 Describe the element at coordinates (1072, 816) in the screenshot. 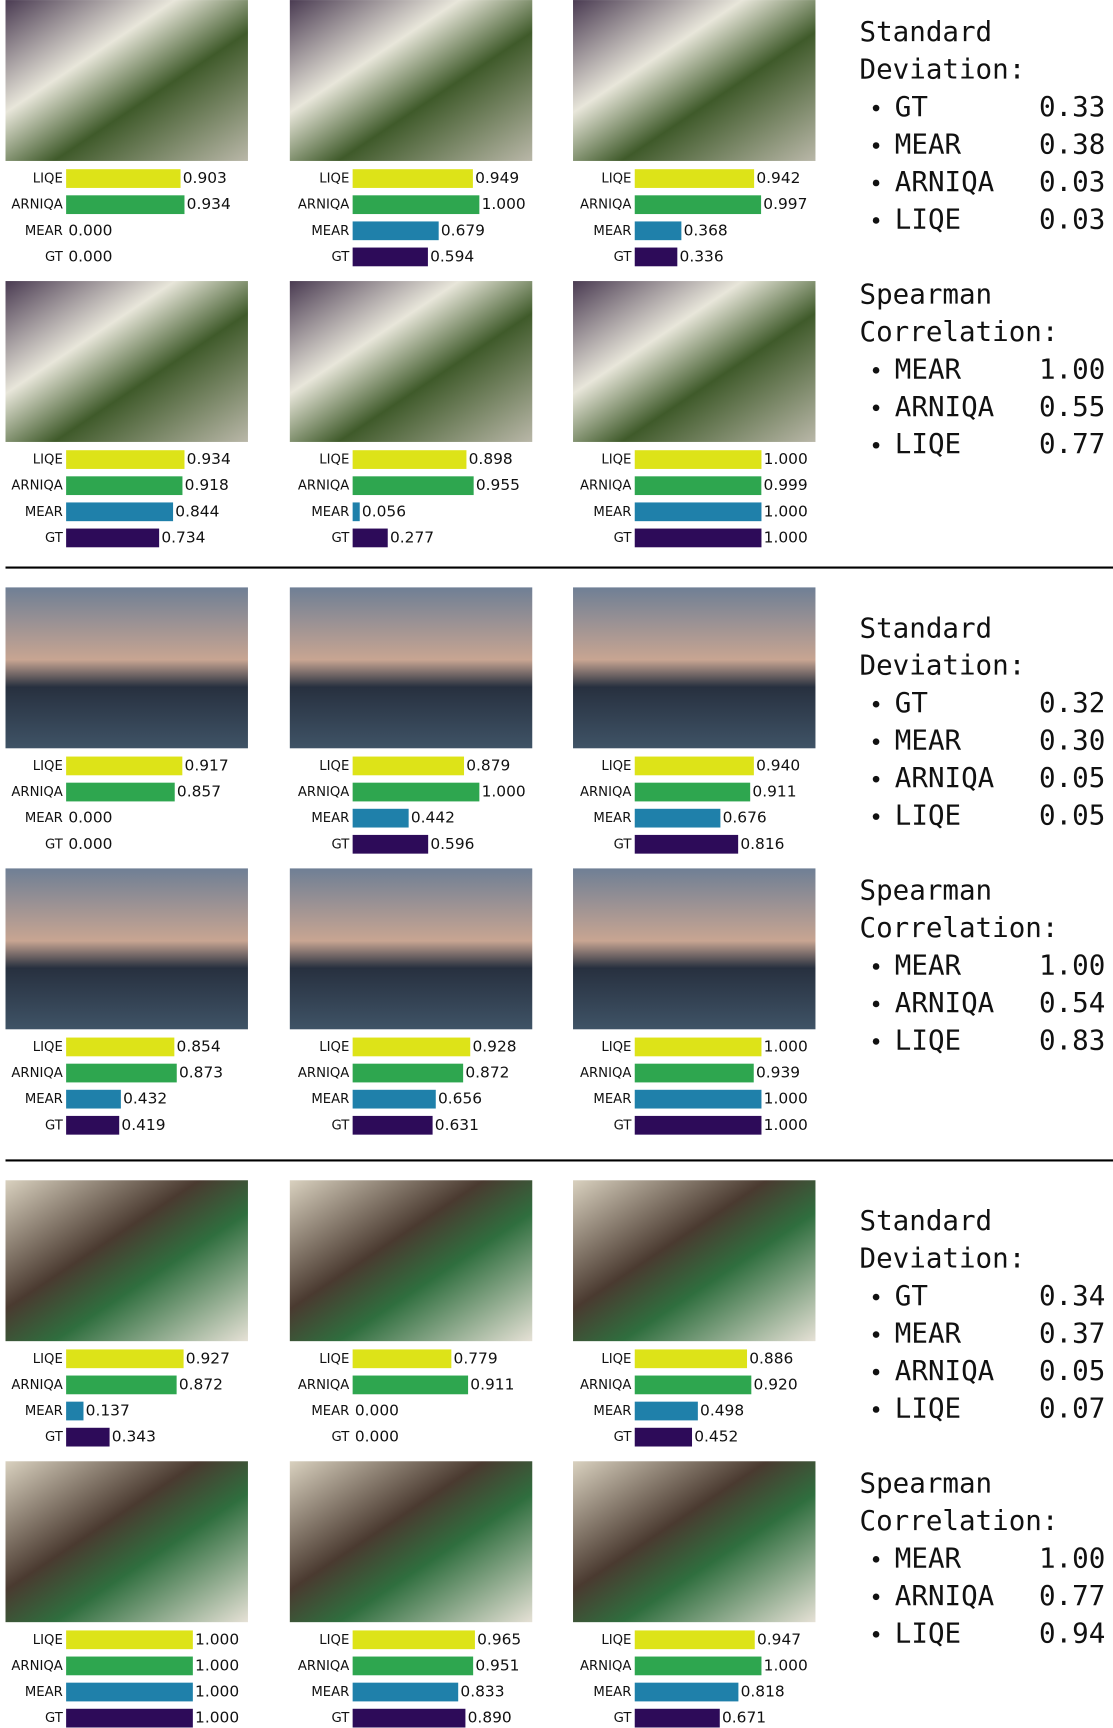

I see `stat-value: 0.05` at that location.